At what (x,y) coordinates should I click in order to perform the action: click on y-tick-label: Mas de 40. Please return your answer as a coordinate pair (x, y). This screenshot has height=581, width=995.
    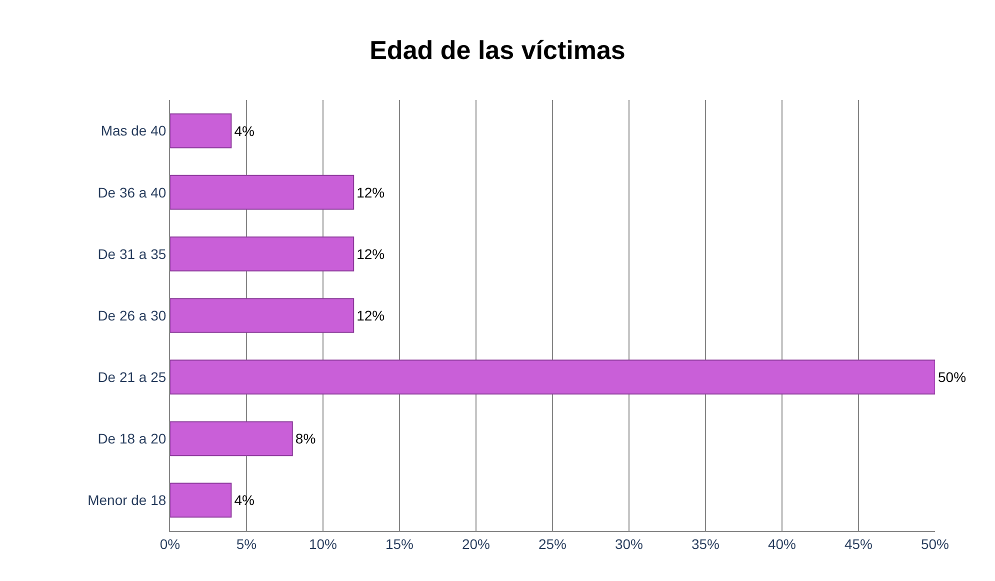
    Looking at the image, I should click on (133, 130).